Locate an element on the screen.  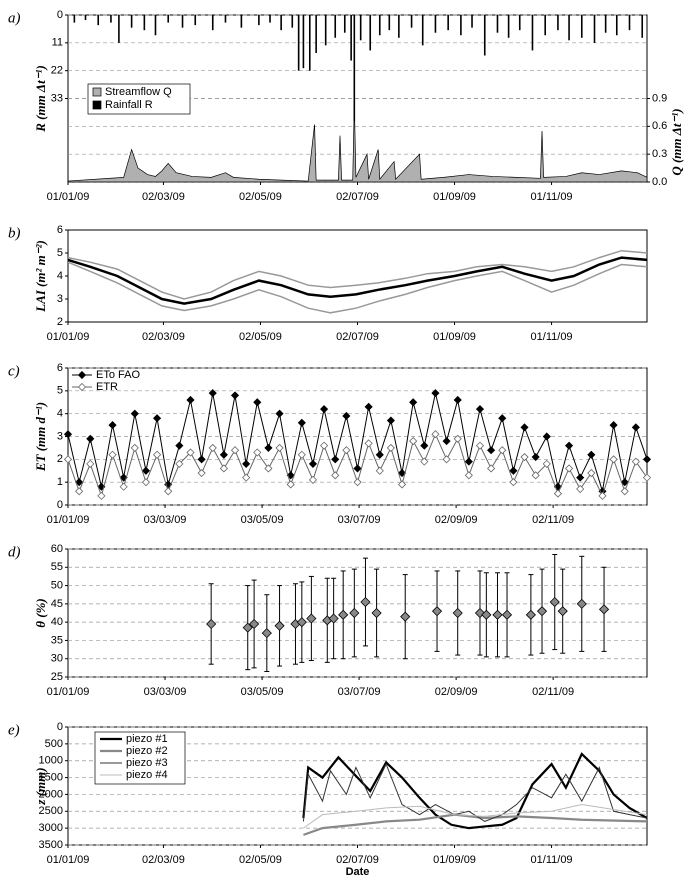
x-tick-label: 02/05/09 is located at coordinates (260, 337).